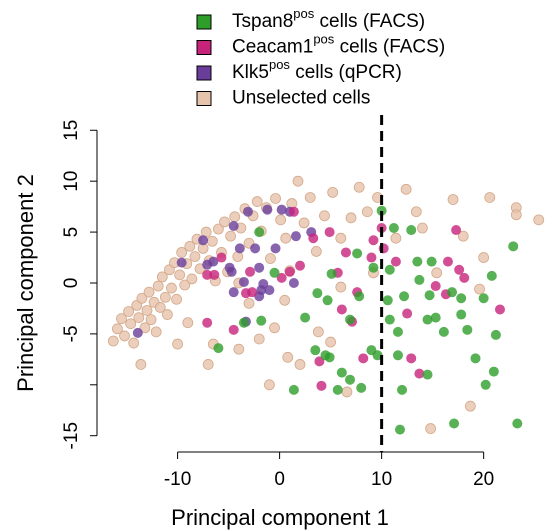 Image resolution: width=552 pixels, height=531 pixels. I want to click on legend-label: Tspan8pos cells (FACS), so click(328, 19).